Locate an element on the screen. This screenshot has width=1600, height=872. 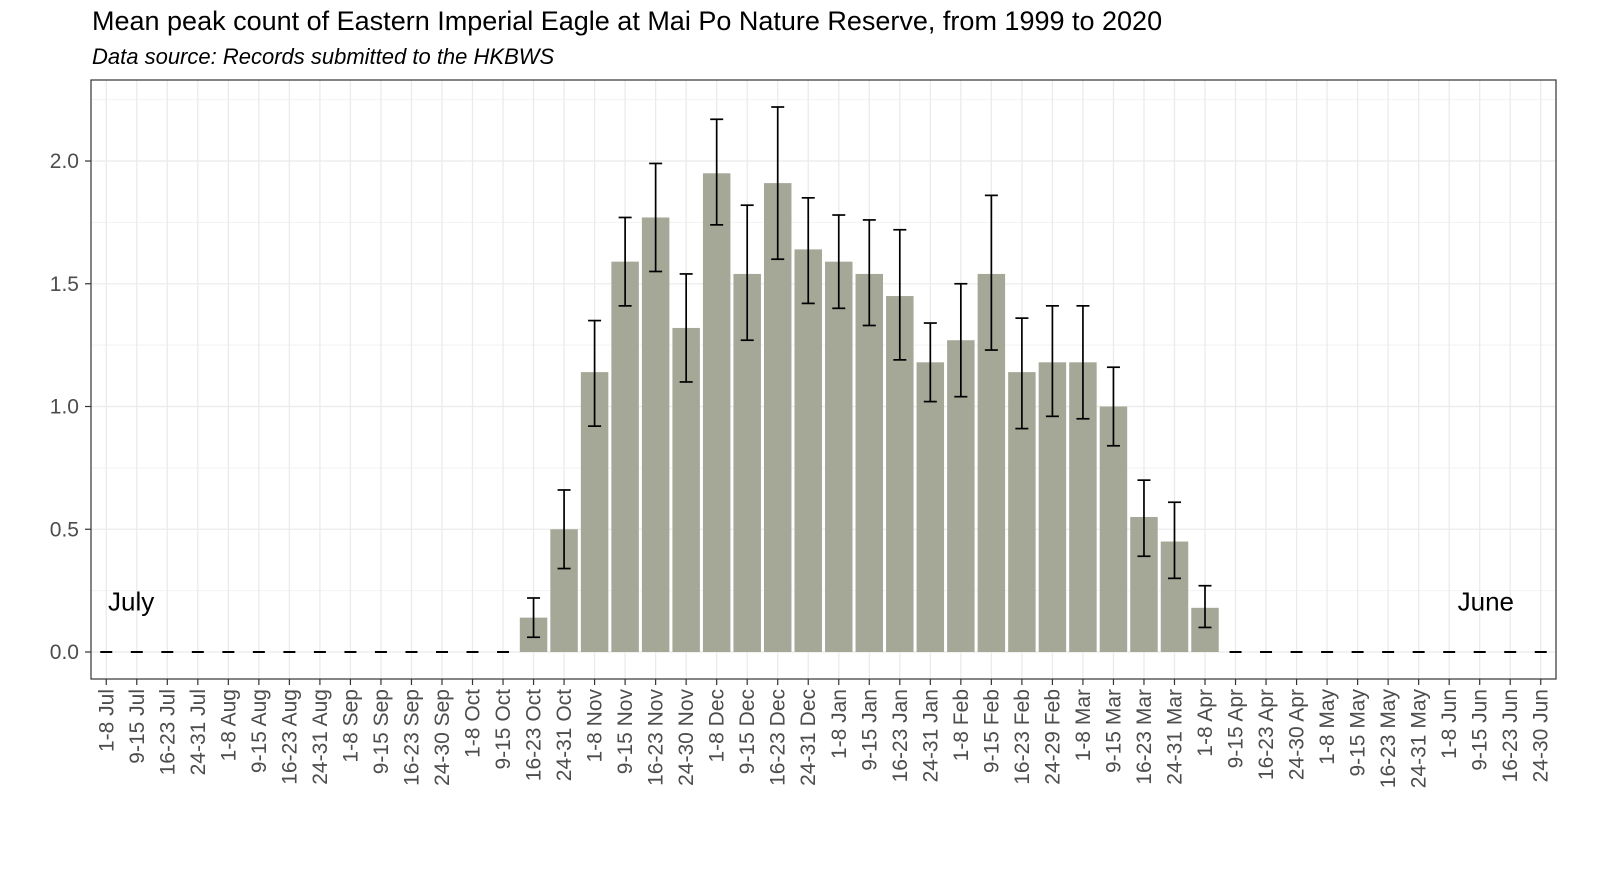
x-tick-label: 16-23 Jul is located at coordinates (167, 732).